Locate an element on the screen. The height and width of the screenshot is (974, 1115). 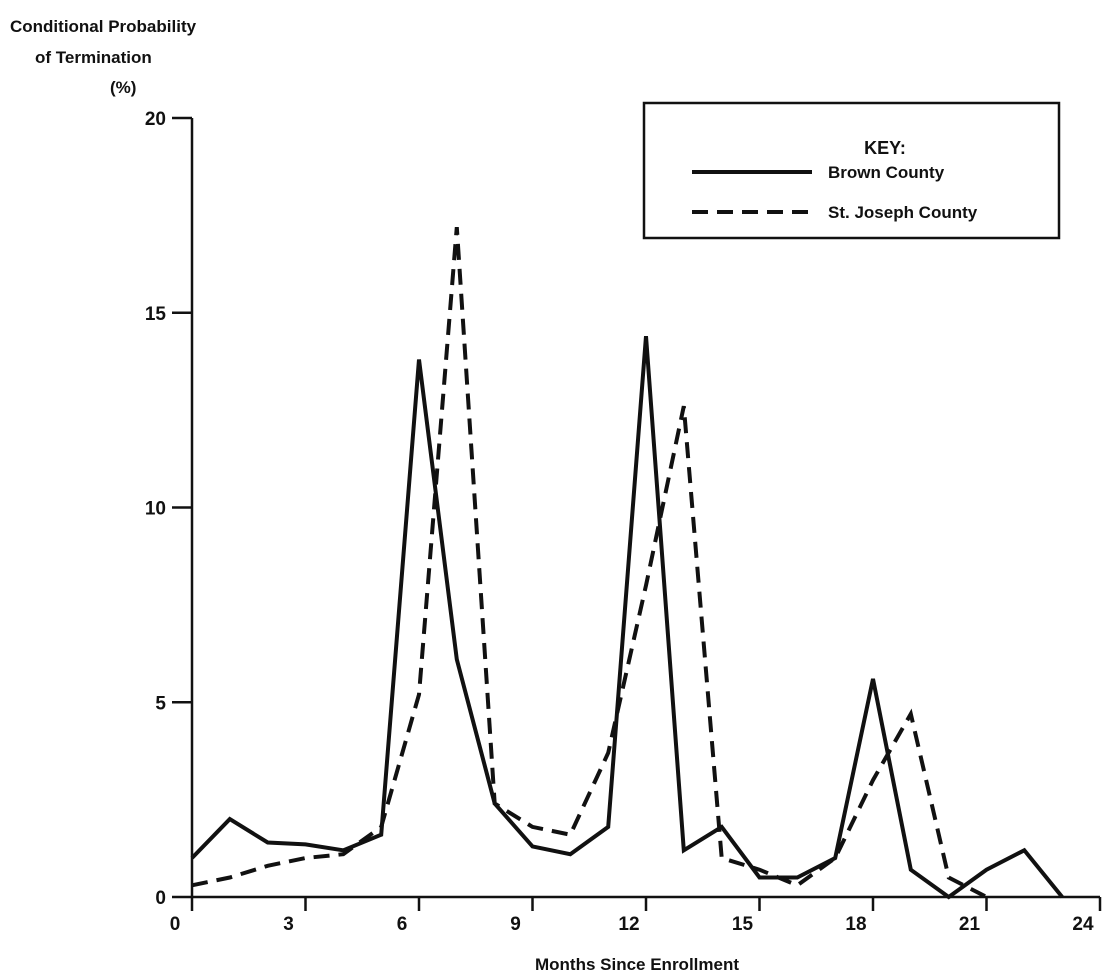
x-tick-label: 0 is located at coordinates (175, 924).